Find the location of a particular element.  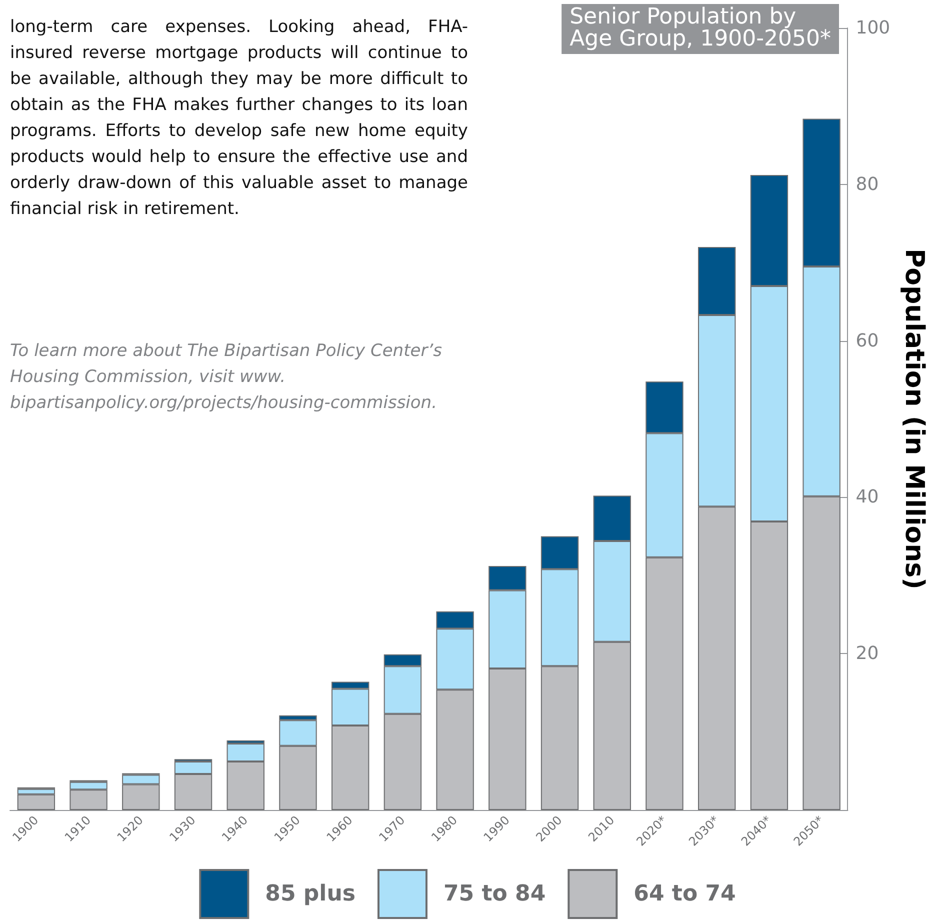

y-tick-label: 40 is located at coordinates (867, 497).